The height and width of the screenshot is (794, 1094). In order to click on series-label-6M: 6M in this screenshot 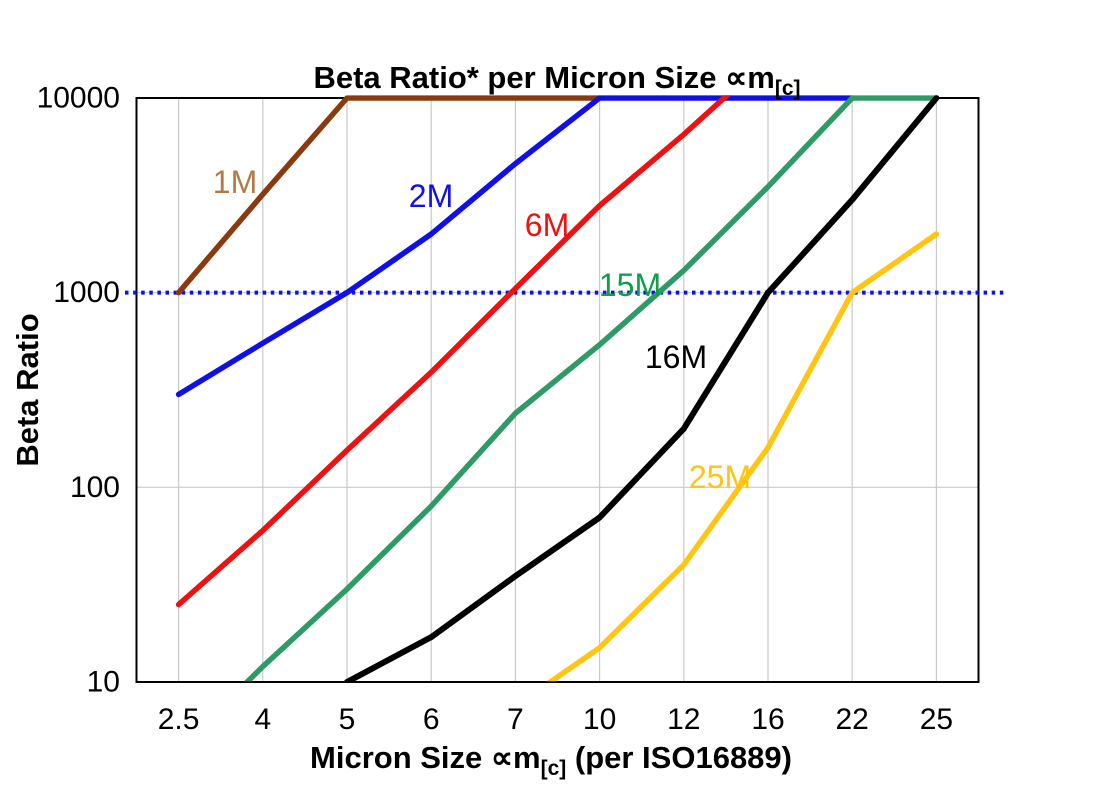, I will do `click(547, 225)`.